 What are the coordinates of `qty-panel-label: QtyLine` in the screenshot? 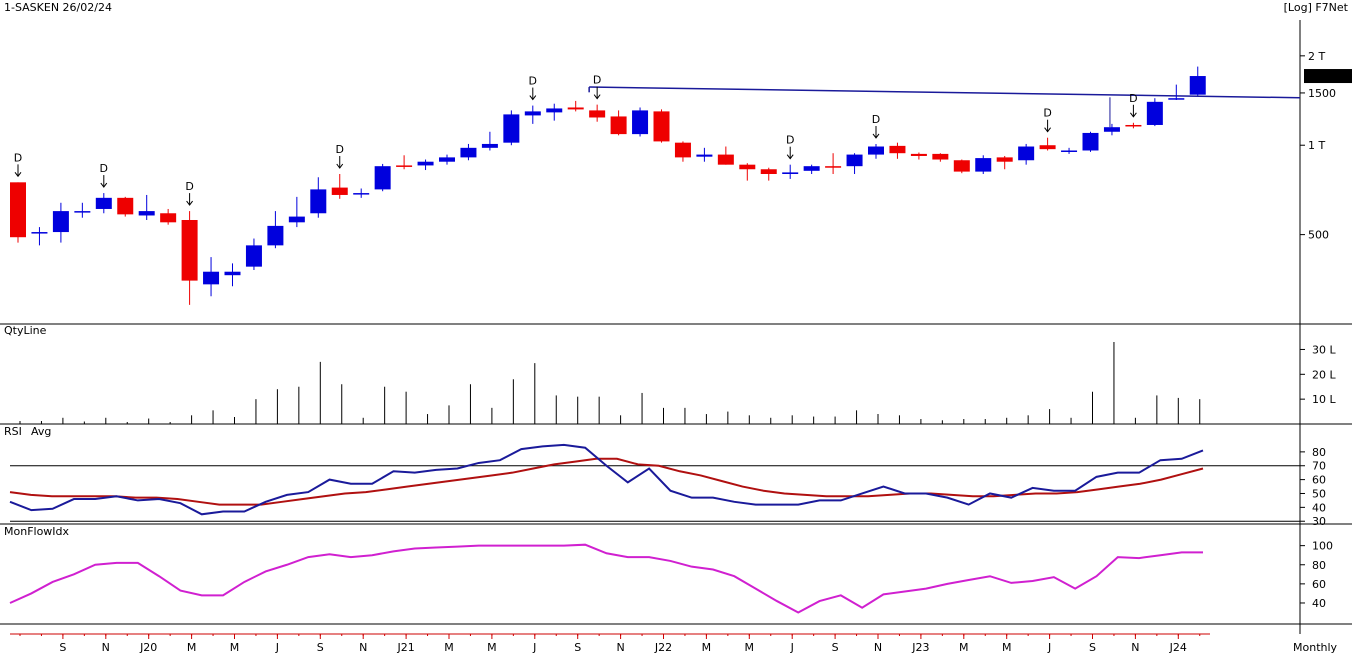 It's located at (25, 330).